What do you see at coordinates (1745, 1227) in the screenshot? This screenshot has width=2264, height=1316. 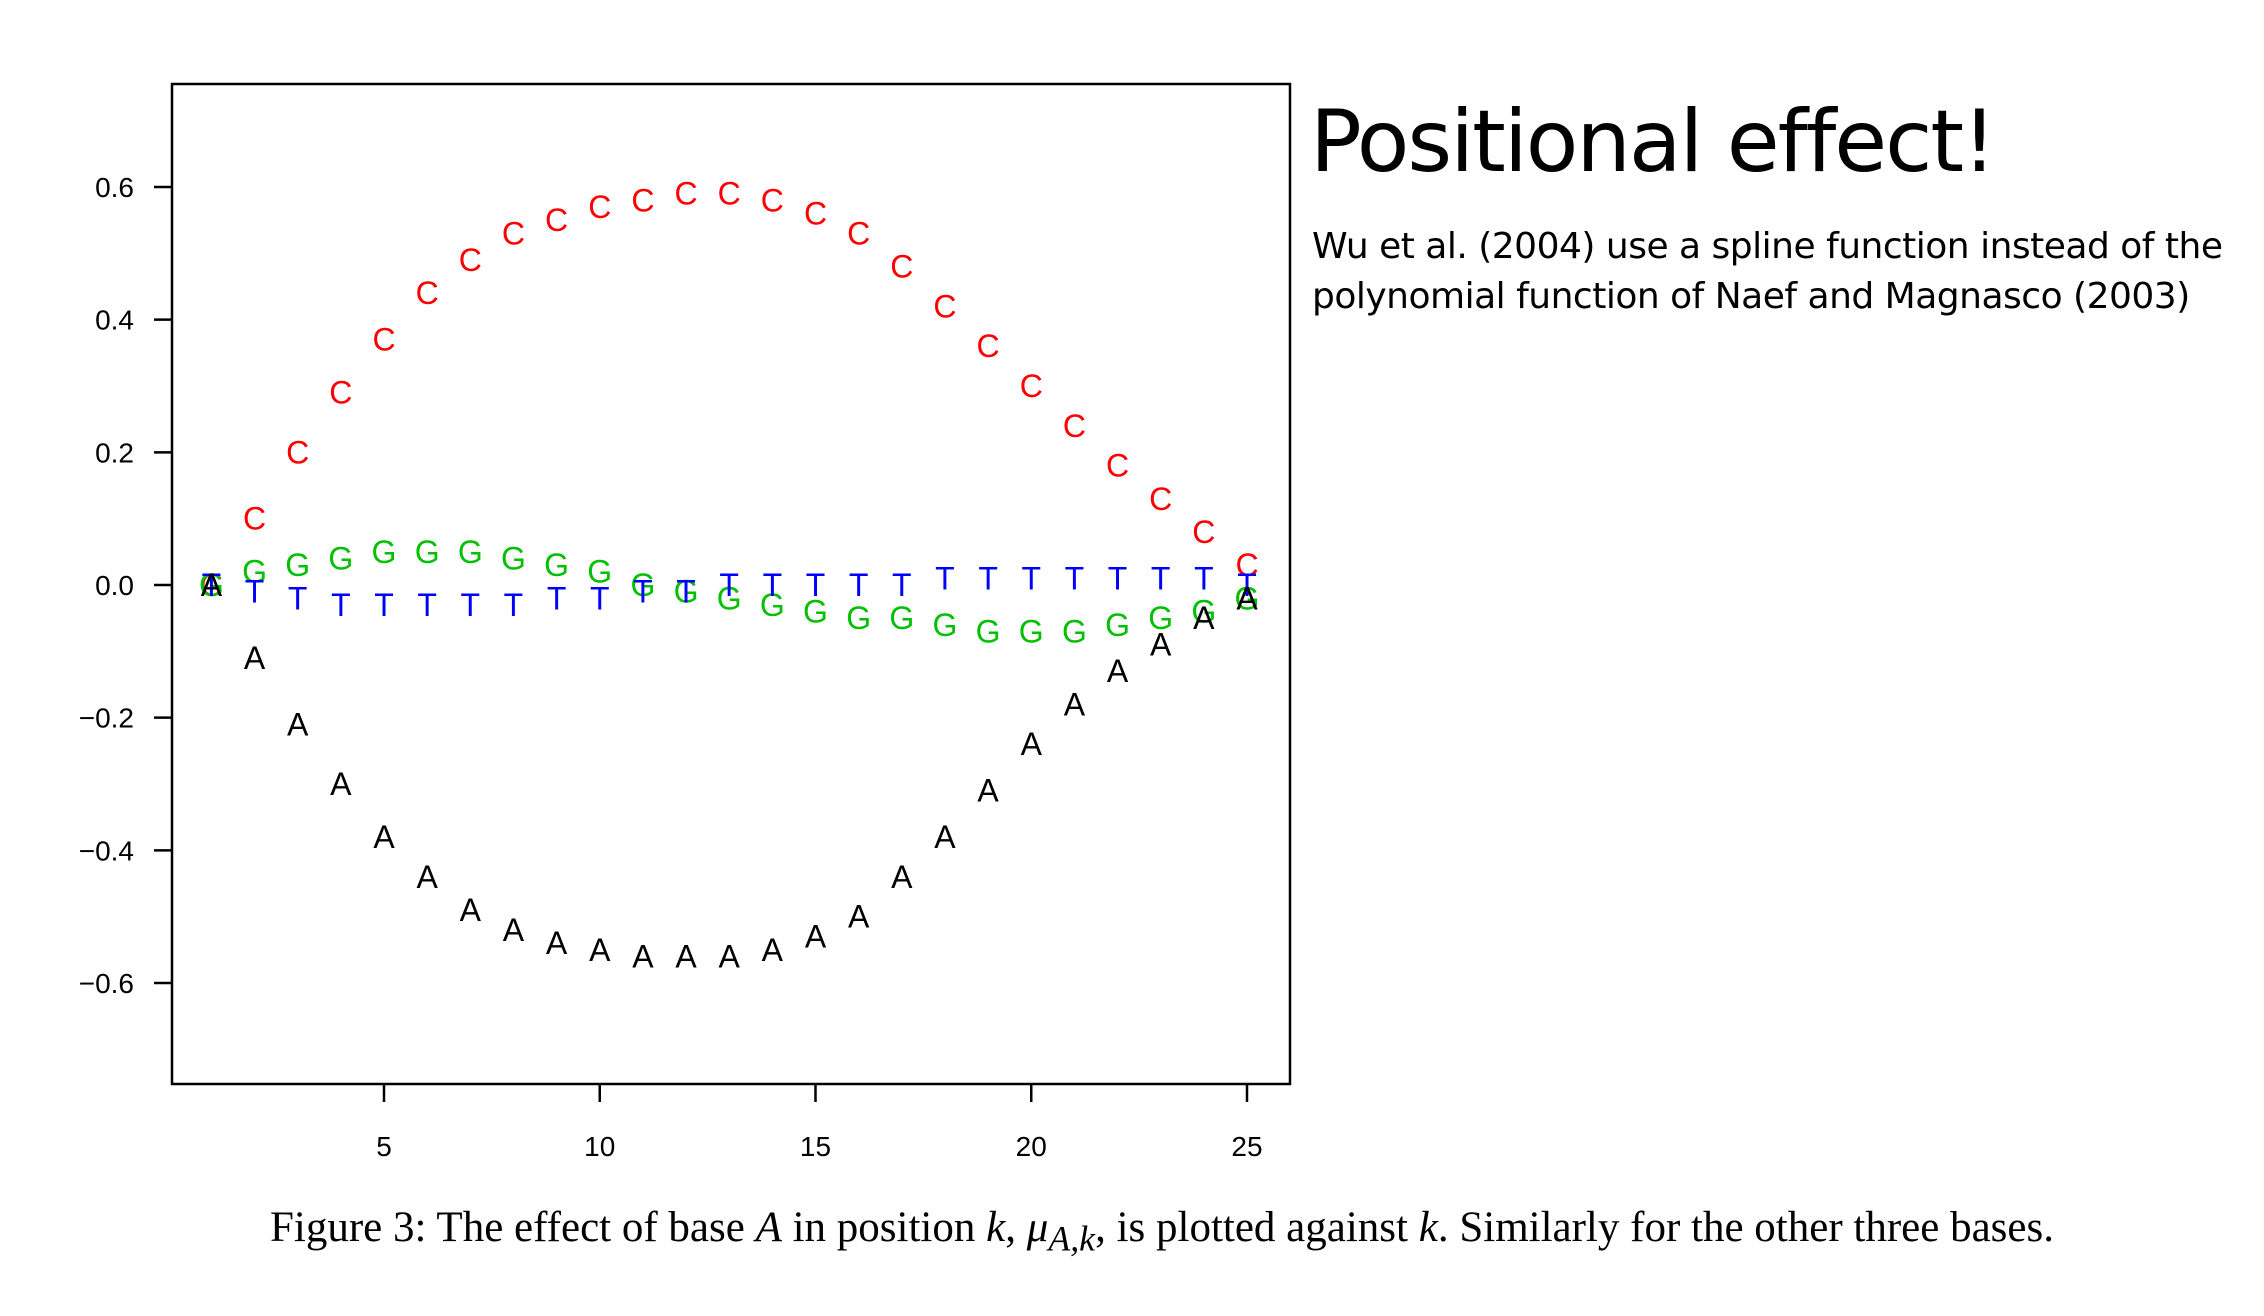 I see `caption-part: . Similarly for the other three bases.` at bounding box center [1745, 1227].